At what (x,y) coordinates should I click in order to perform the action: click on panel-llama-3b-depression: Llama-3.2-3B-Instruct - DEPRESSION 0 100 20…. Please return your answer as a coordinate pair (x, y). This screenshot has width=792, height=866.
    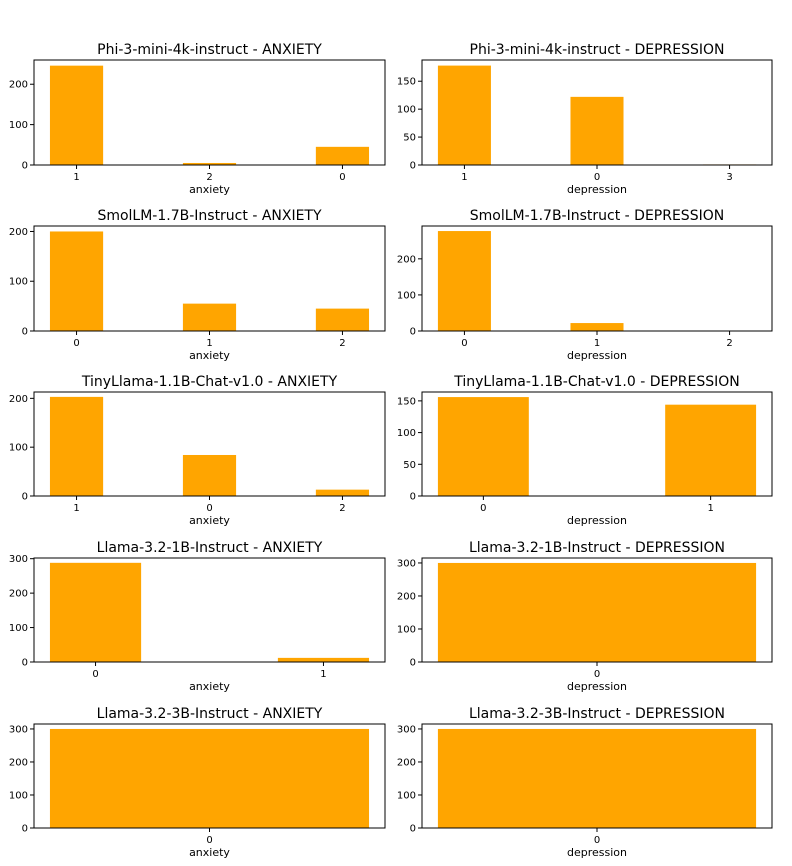
    Looking at the image, I should click on (585, 782).